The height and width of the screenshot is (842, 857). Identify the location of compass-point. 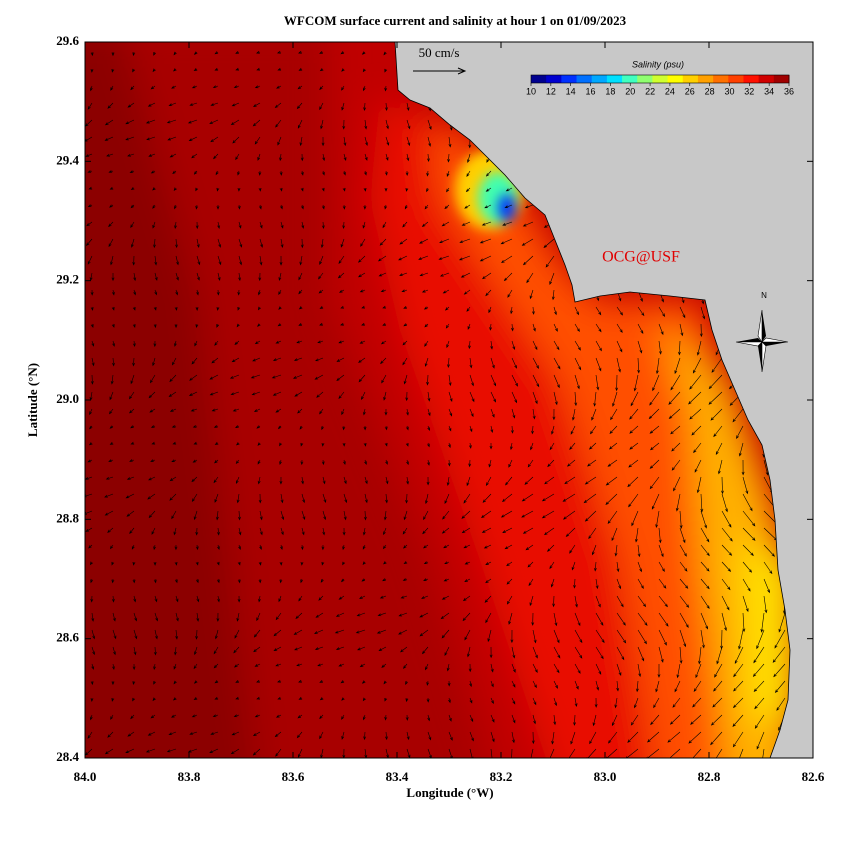
(749, 344).